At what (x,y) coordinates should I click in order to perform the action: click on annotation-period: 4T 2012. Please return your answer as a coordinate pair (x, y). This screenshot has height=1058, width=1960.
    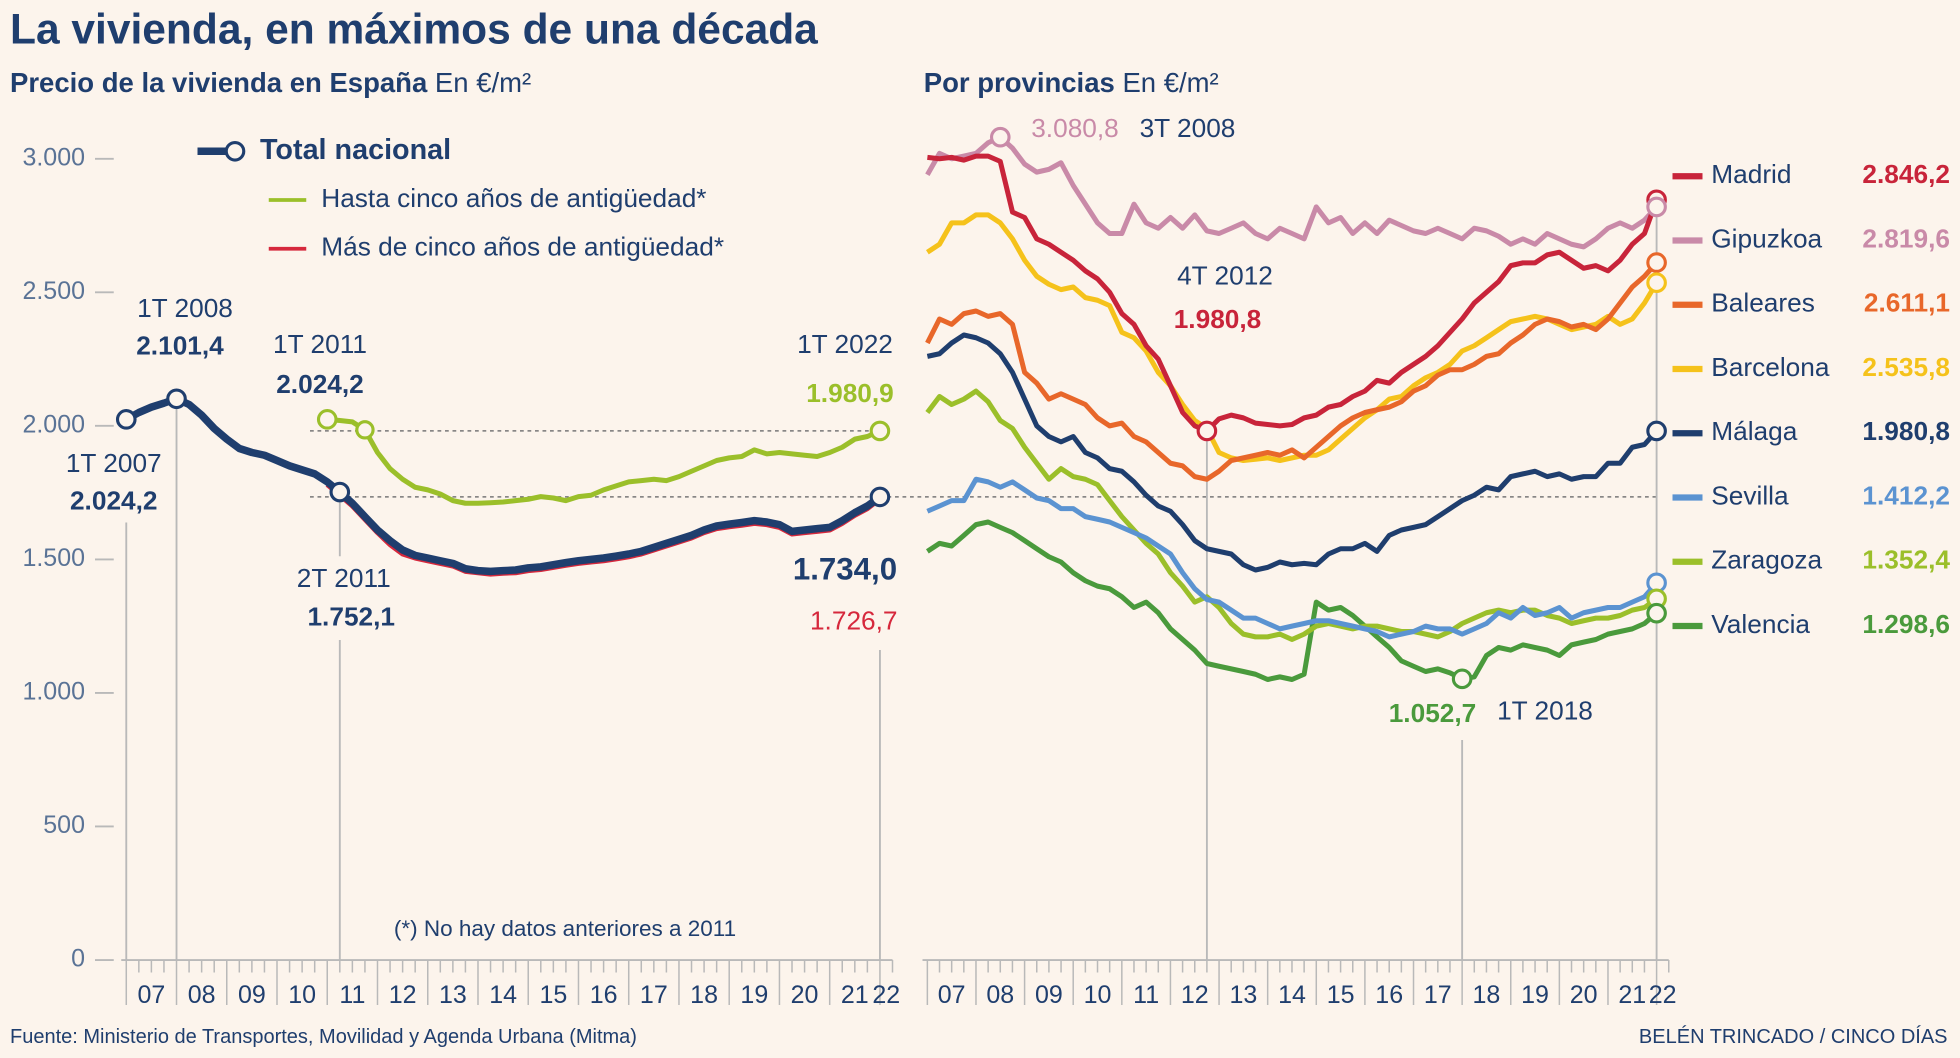
    Looking at the image, I should click on (1225, 275).